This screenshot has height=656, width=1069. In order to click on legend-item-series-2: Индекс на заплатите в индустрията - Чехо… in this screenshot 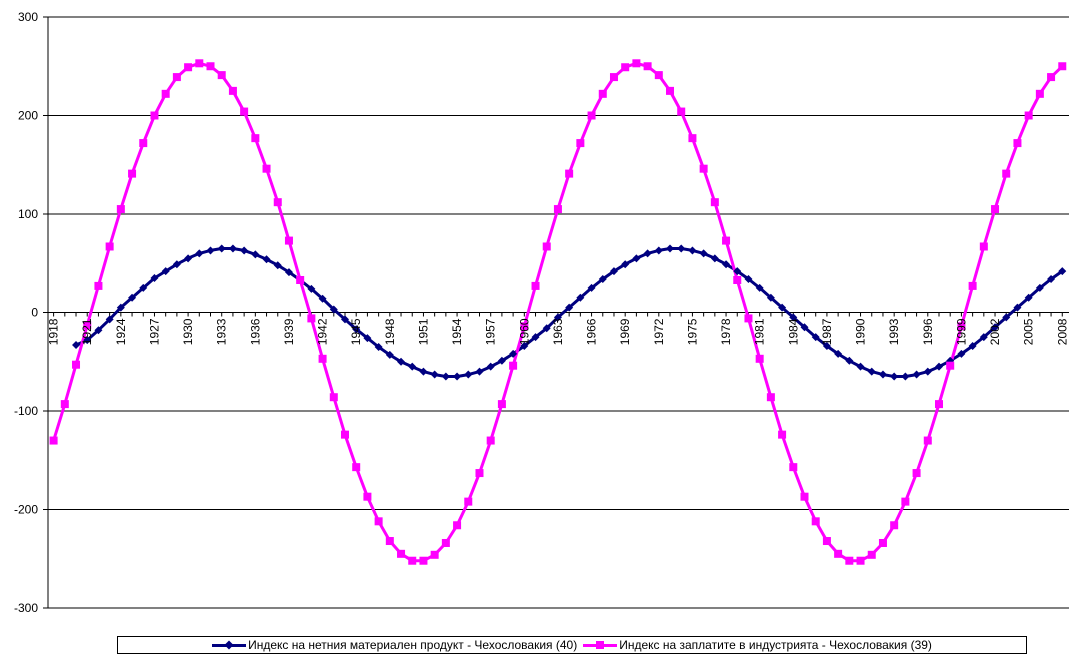, I will do `click(757, 645)`.